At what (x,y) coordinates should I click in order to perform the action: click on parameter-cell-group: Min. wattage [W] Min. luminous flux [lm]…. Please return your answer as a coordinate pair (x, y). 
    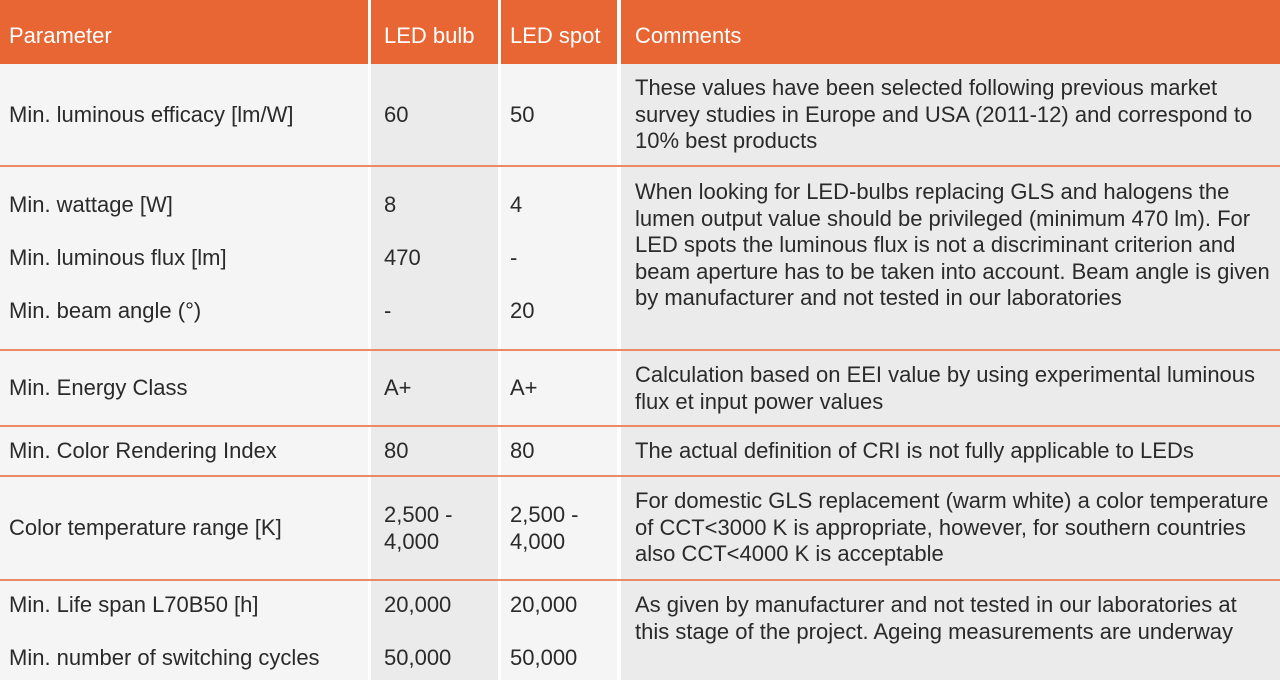
    Looking at the image, I should click on (184, 258).